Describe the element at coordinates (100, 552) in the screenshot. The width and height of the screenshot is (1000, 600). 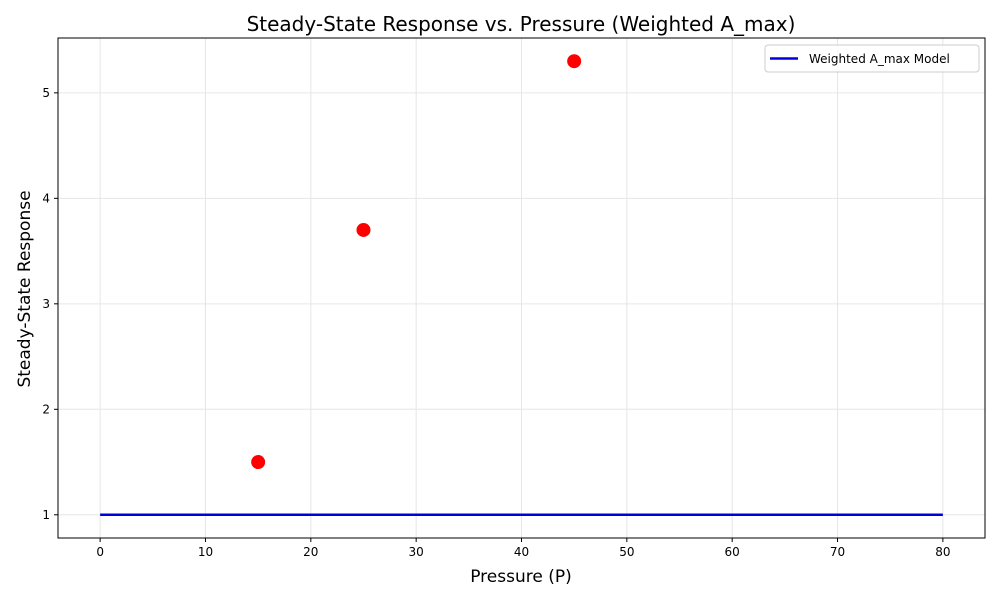
I see `x-tick-label: 0` at that location.